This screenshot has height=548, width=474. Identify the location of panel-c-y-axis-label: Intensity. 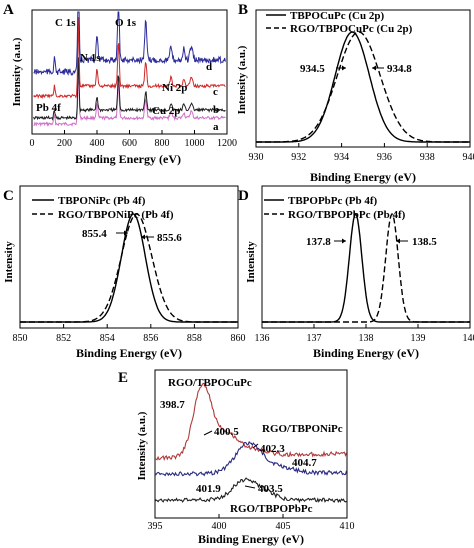
(9, 262).